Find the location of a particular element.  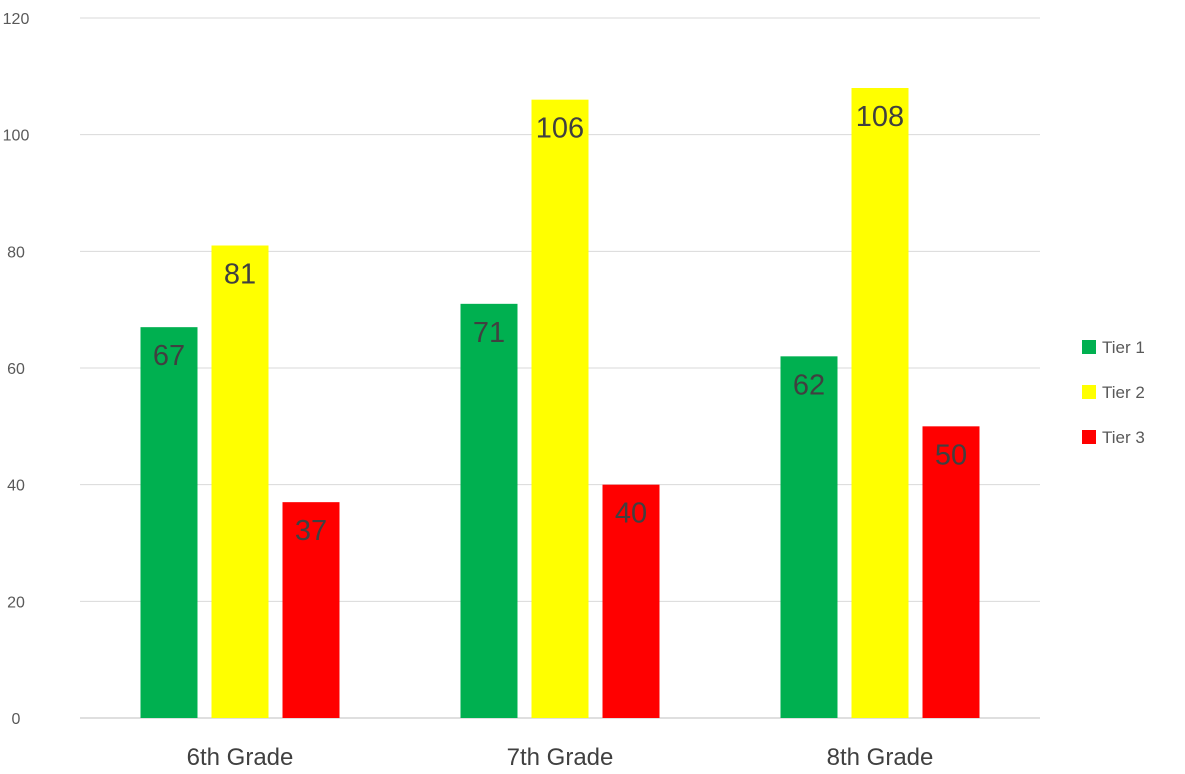

data-label: 62 is located at coordinates (809, 385).